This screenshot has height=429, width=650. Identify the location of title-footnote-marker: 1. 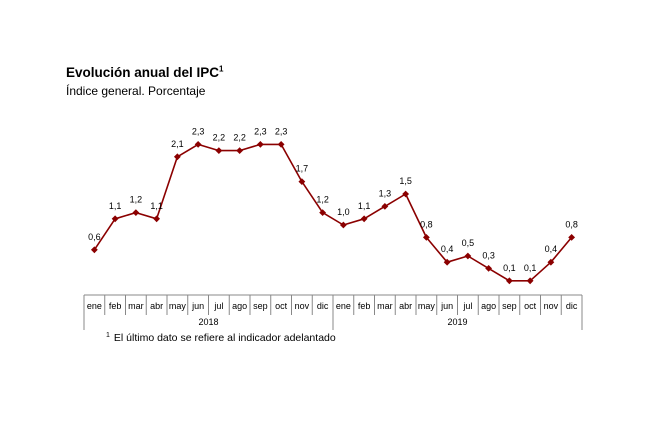
(221, 69).